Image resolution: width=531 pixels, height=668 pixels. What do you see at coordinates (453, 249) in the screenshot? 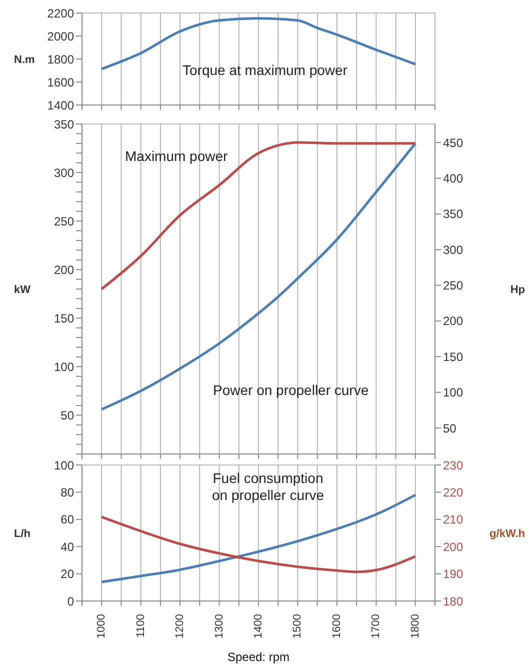
I see `y2-tick-label: 300` at bounding box center [453, 249].